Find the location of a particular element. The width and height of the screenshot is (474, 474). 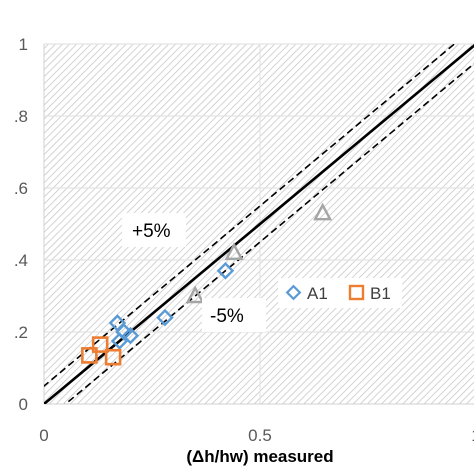

x-tick-label-2: 1 is located at coordinates (472, 435).